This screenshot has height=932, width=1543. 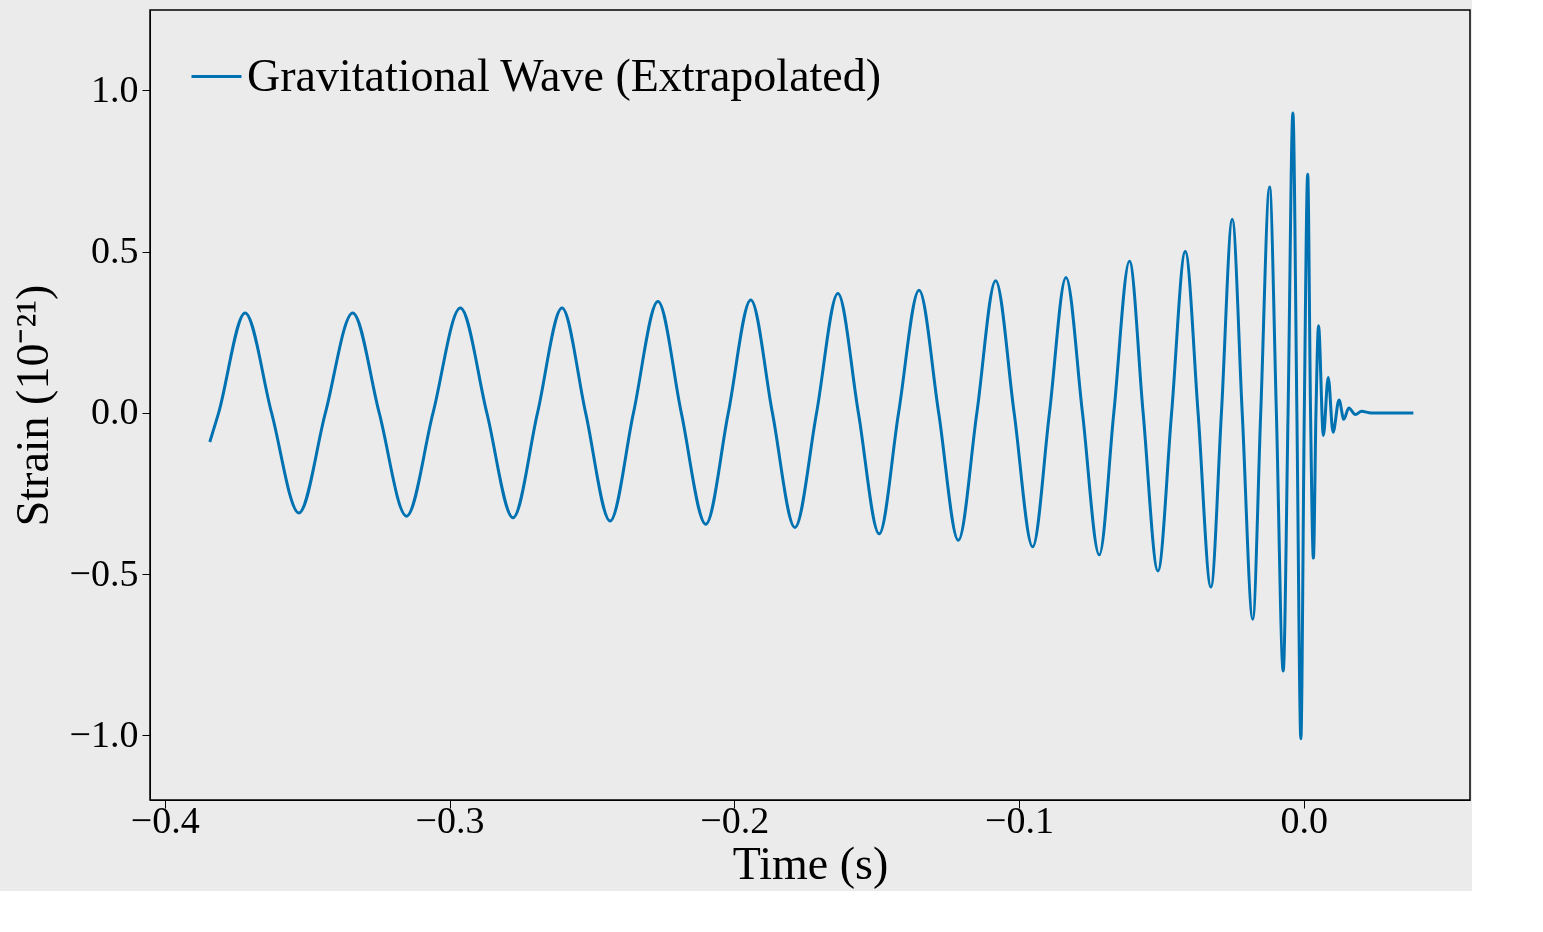 I want to click on x-tick-label: −0.3, so click(x=450, y=819).